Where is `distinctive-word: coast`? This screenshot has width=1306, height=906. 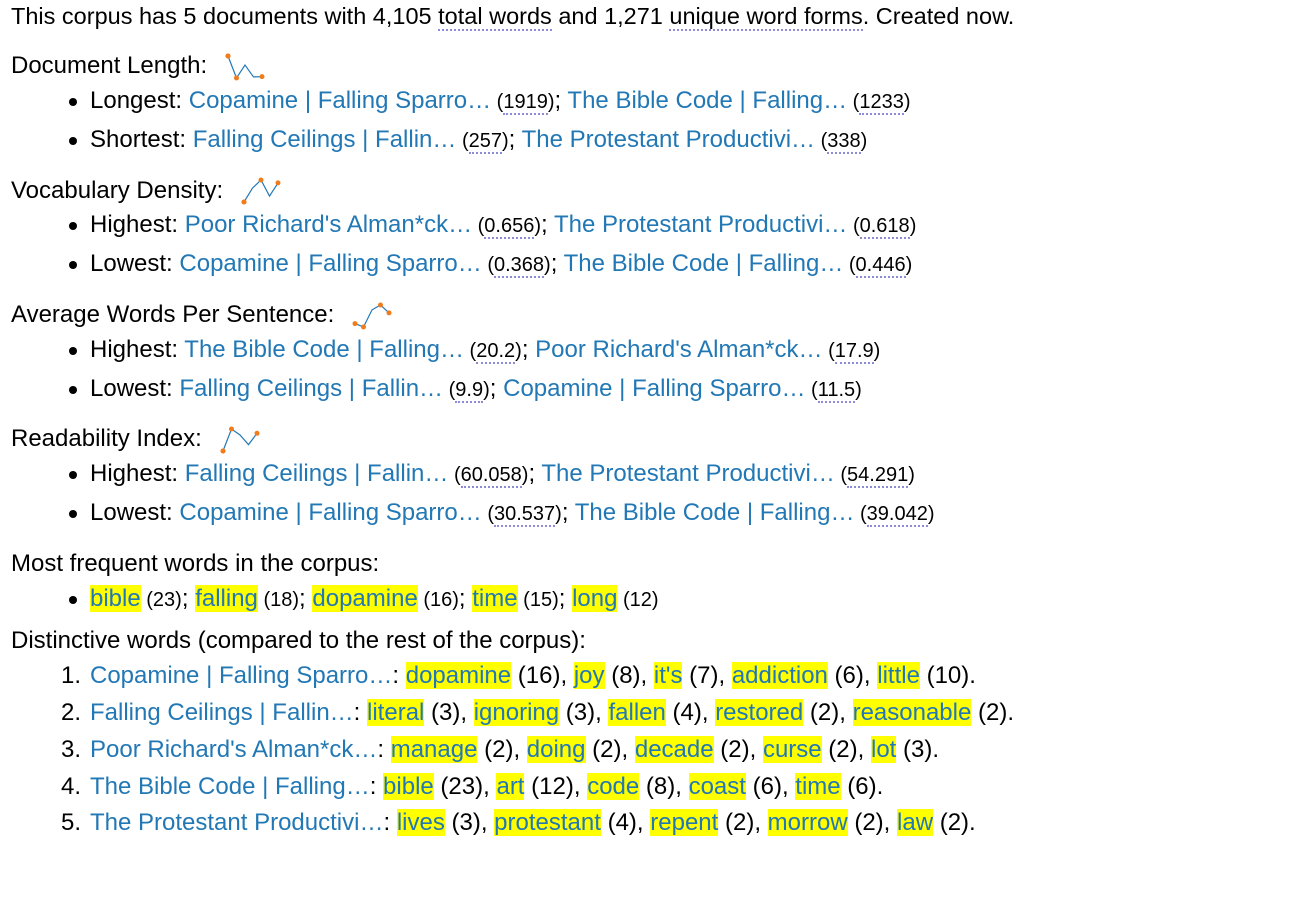
distinctive-word: coast is located at coordinates (717, 786).